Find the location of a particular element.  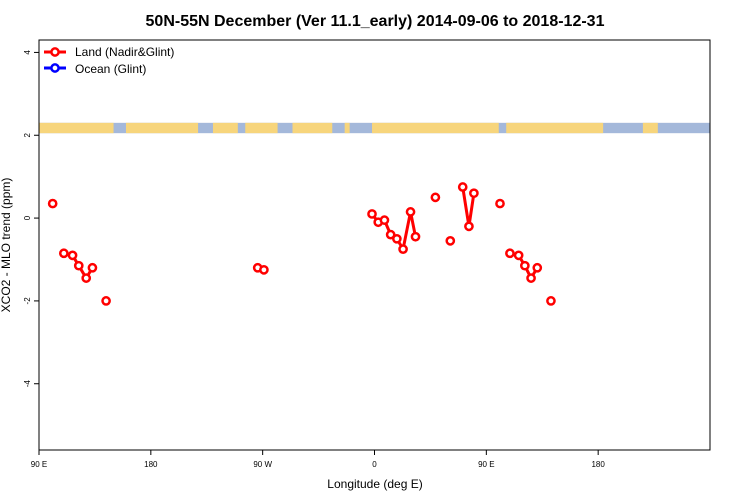

legend-label-land: Land (Nadir&Glint) is located at coordinates (124, 52).